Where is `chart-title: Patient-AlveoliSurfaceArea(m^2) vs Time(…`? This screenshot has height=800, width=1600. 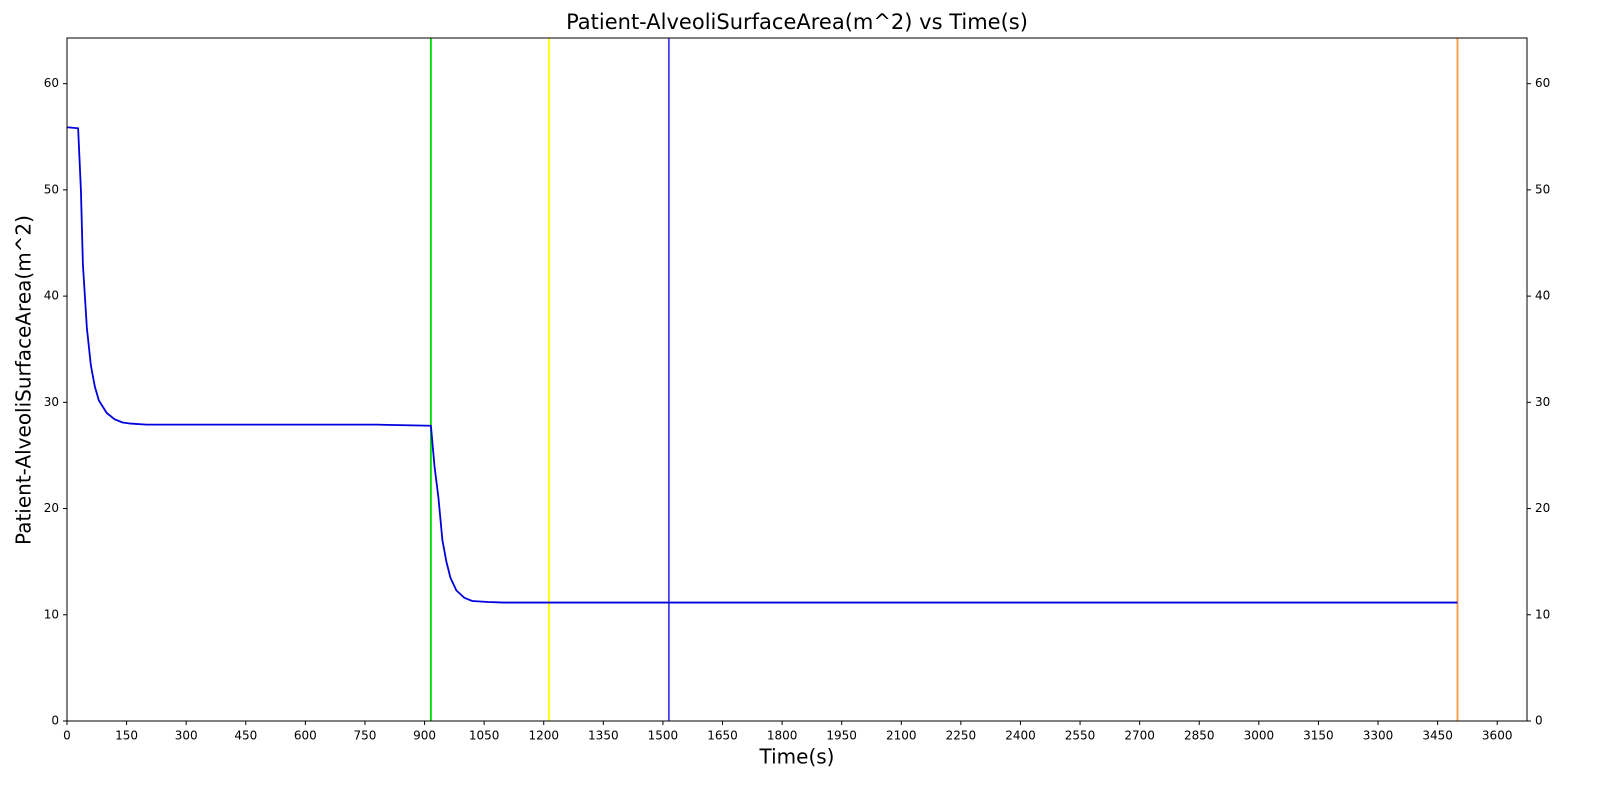
chart-title: Patient-AlveoliSurfaceArea(m^2) vs Time(… is located at coordinates (797, 22).